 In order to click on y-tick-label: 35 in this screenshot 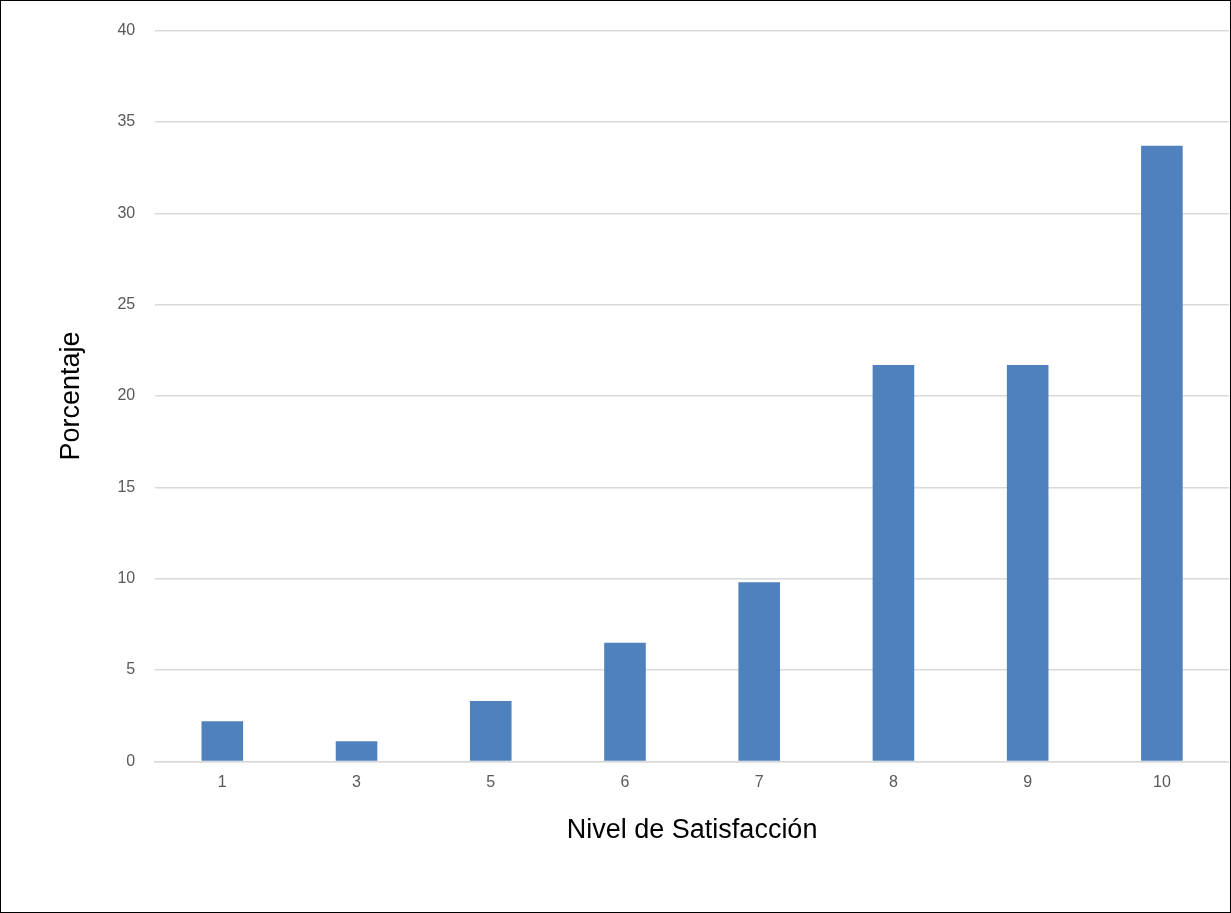, I will do `click(126, 121)`.